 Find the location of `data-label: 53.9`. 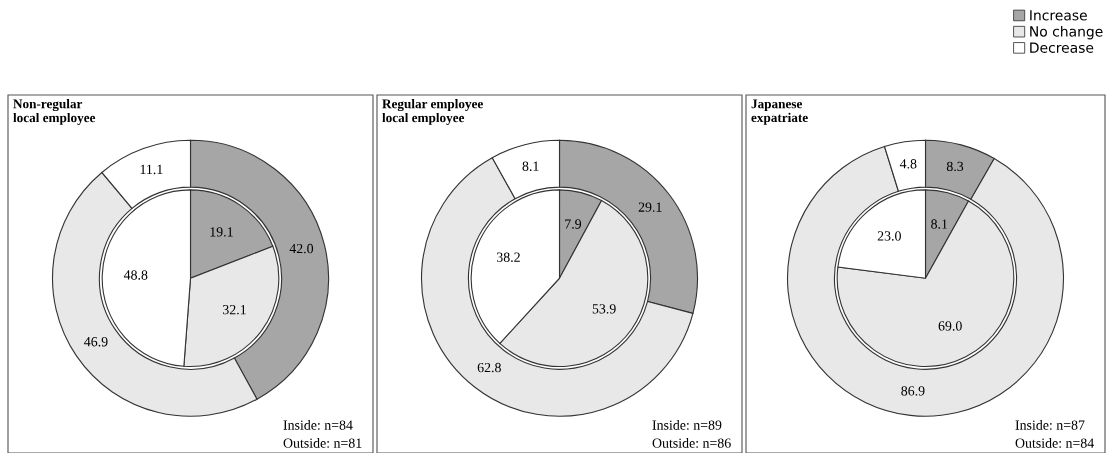

data-label: 53.9 is located at coordinates (604, 309).